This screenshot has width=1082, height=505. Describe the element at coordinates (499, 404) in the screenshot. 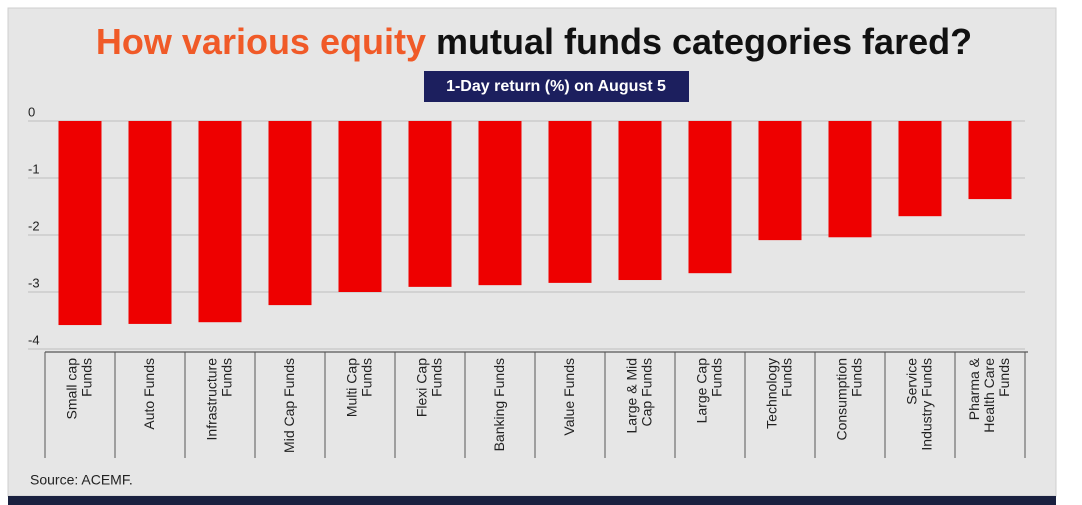

I see `x-tick-label: Banking Funds` at that location.